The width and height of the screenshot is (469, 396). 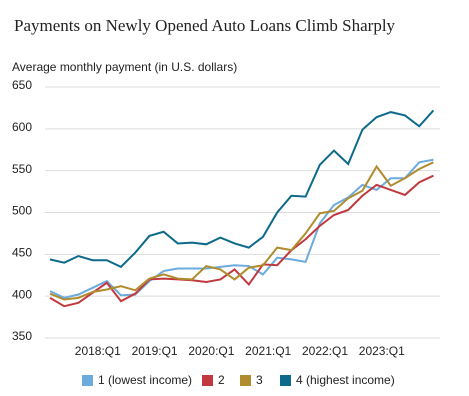 I want to click on y-tick-label: 450, so click(x=22, y=253).